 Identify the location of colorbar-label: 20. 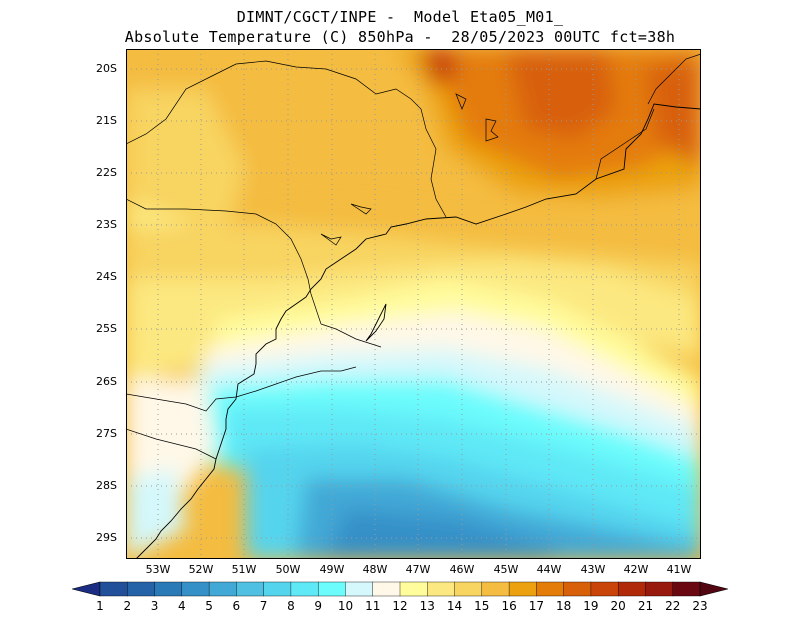
(618, 606).